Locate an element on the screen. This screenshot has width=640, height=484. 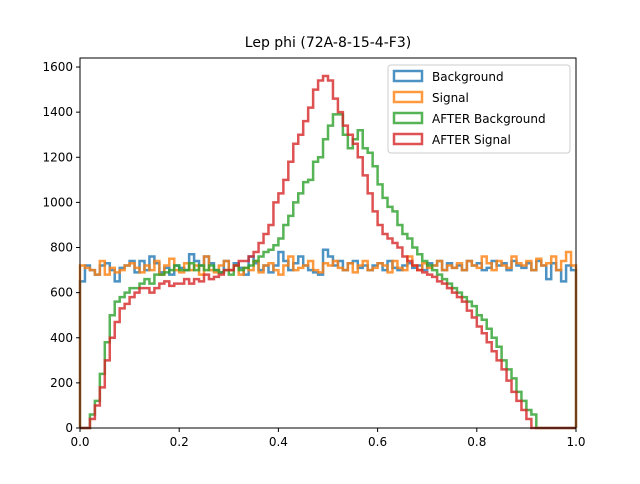
y-tick-label: 400 is located at coordinates (61, 338).